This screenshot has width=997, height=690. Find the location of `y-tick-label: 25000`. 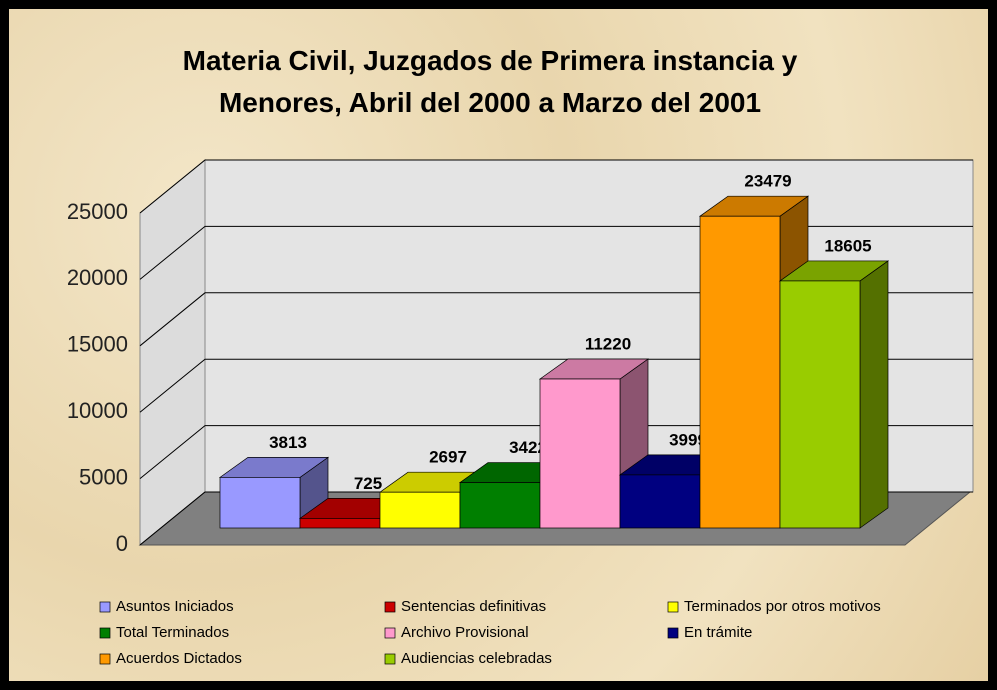

y-tick-label: 25000 is located at coordinates (97, 211).